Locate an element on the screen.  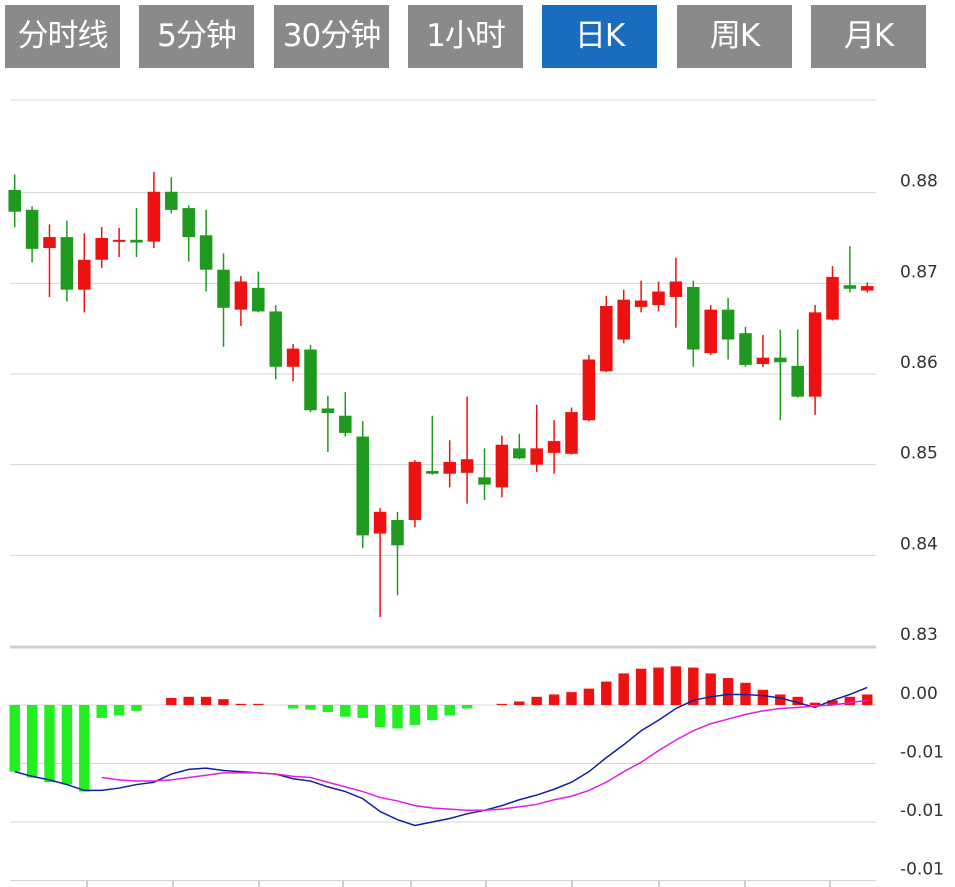
y-tick-label: 0.84 is located at coordinates (919, 544).